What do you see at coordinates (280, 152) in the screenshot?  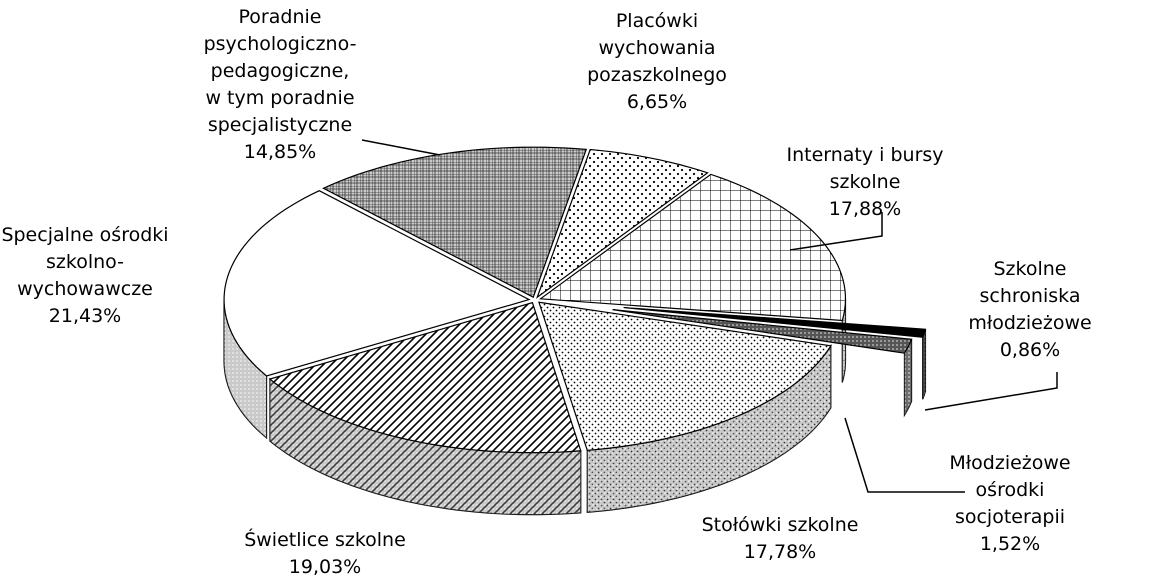 I see `value-label: 14,85%` at bounding box center [280, 152].